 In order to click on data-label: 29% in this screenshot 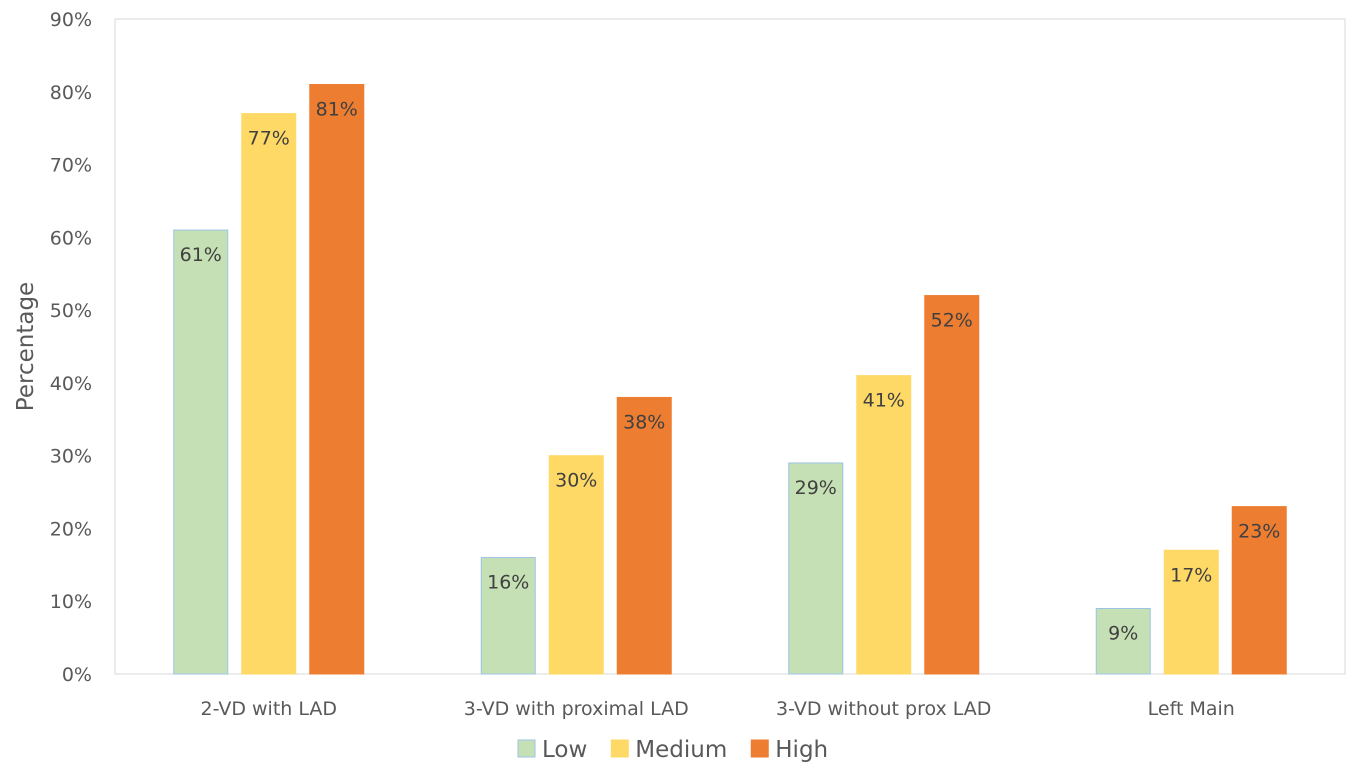, I will do `click(816, 488)`.